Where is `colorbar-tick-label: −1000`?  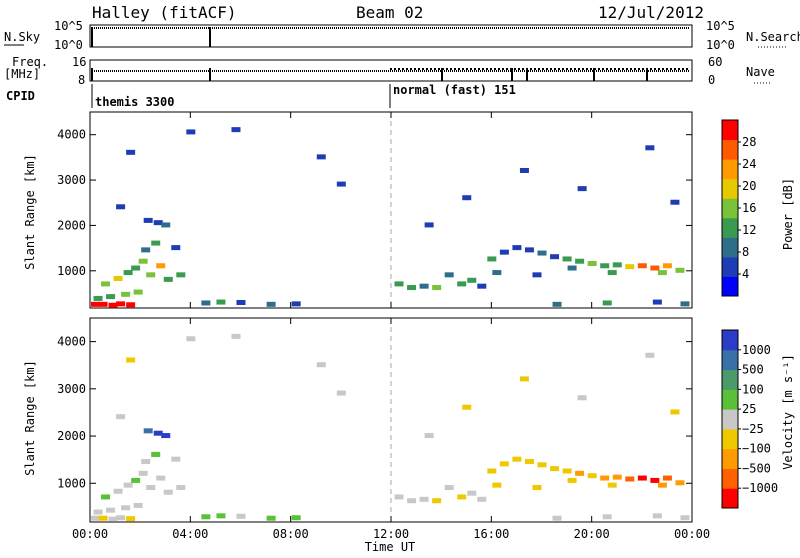 colorbar-tick-label: −1000 is located at coordinates (760, 488).